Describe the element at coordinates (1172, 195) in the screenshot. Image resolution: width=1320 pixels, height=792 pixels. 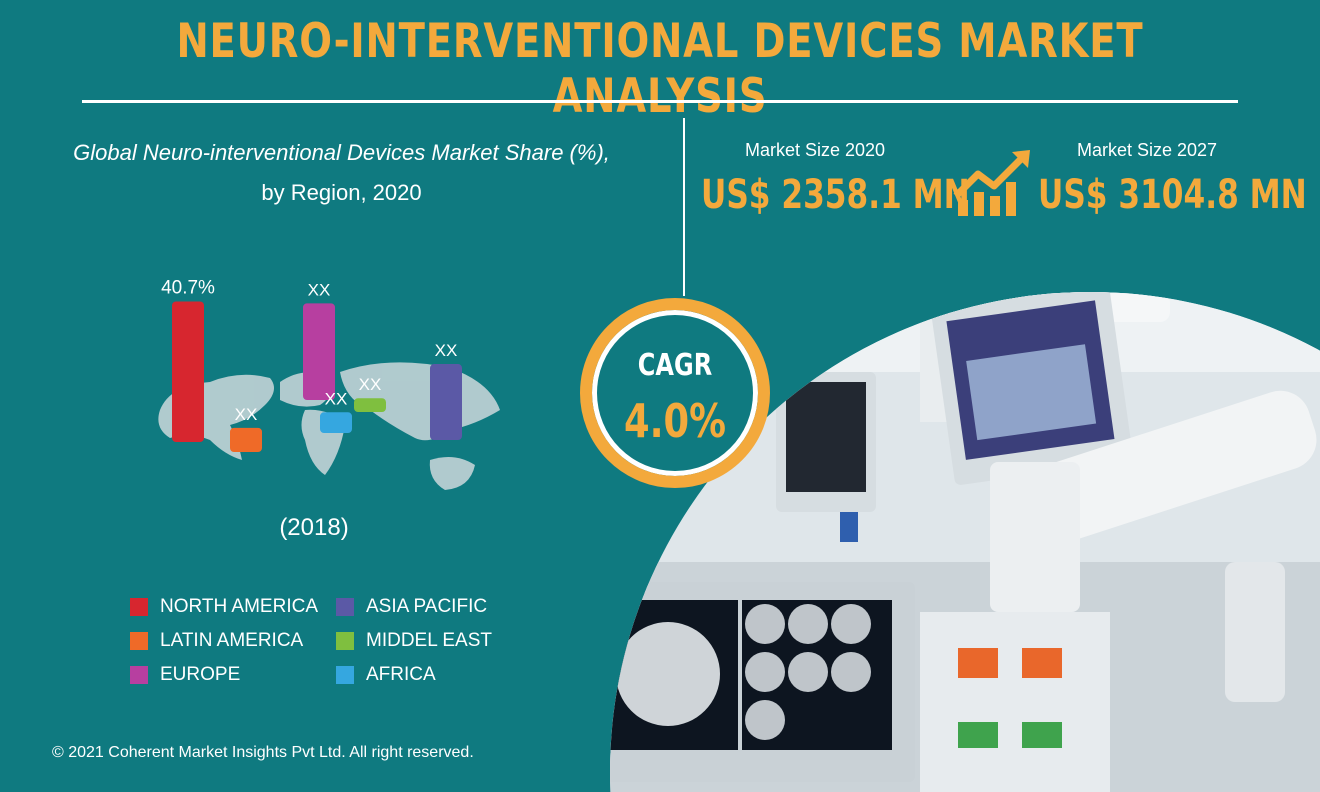
I see `market-size-2027-value: US$ 3104.8 MN` at that location.